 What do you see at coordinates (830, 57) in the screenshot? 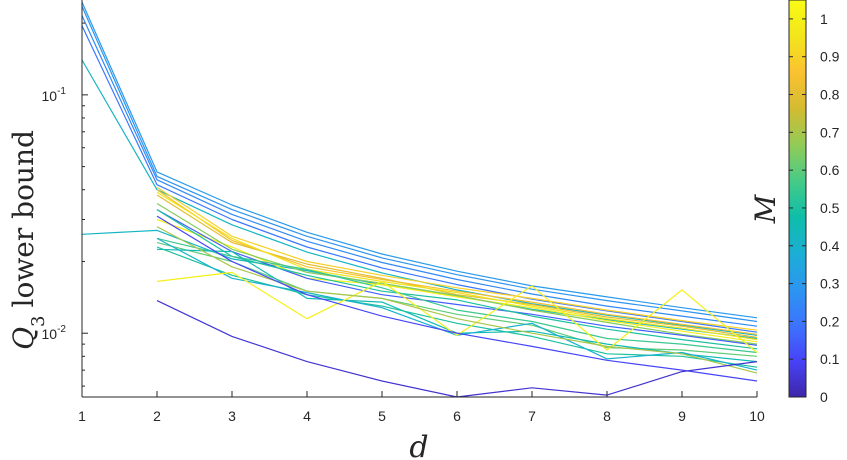
I see `colorbar-tick-label: 0.9` at bounding box center [830, 57].